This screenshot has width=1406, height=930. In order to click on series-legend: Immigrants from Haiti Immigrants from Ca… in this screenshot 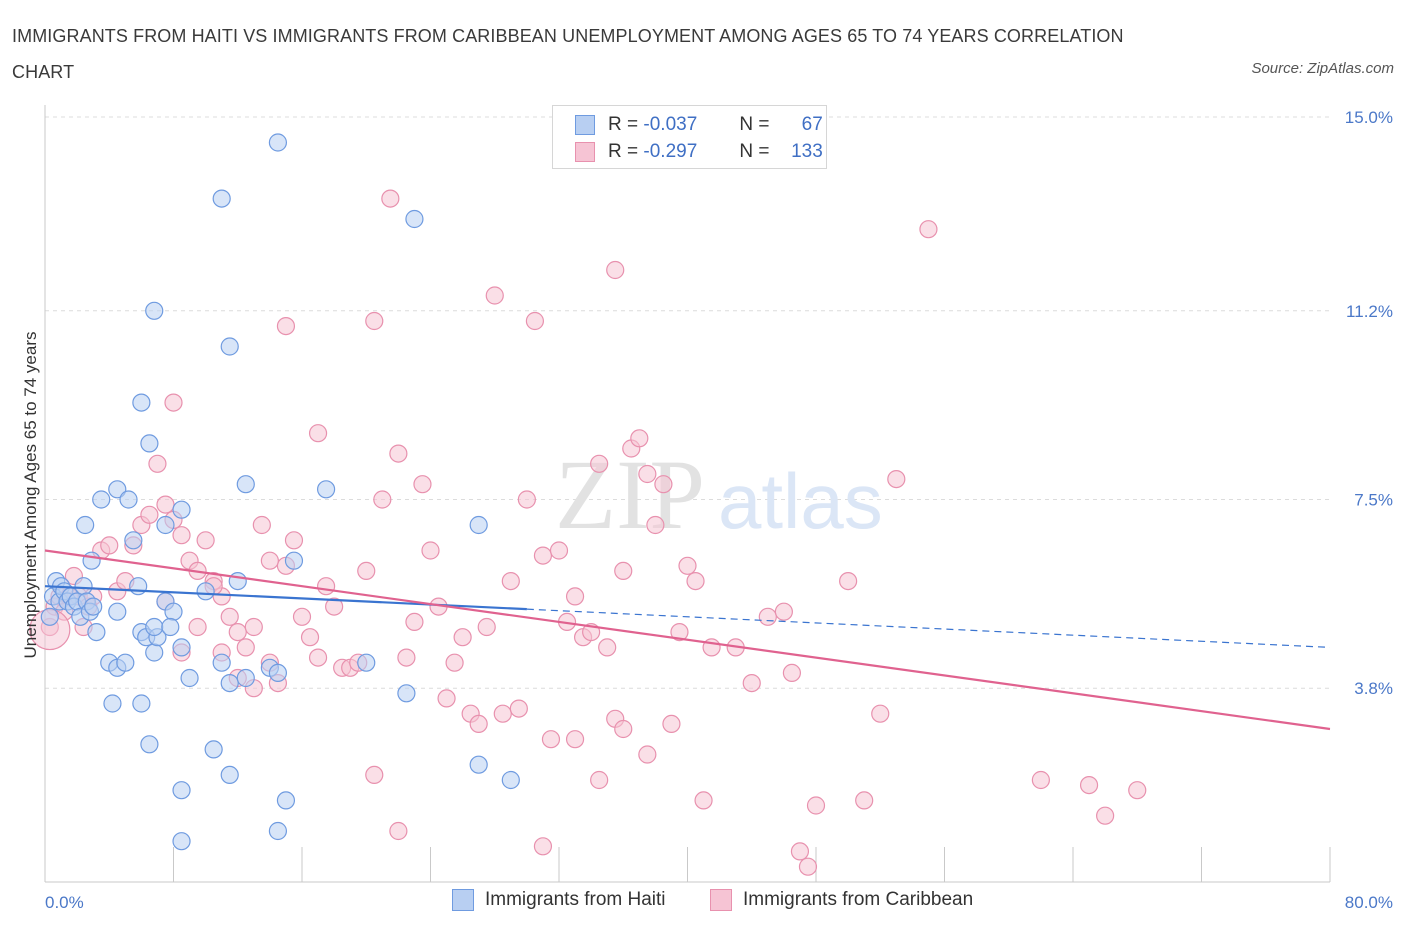, I will do `click(703, 902)`.